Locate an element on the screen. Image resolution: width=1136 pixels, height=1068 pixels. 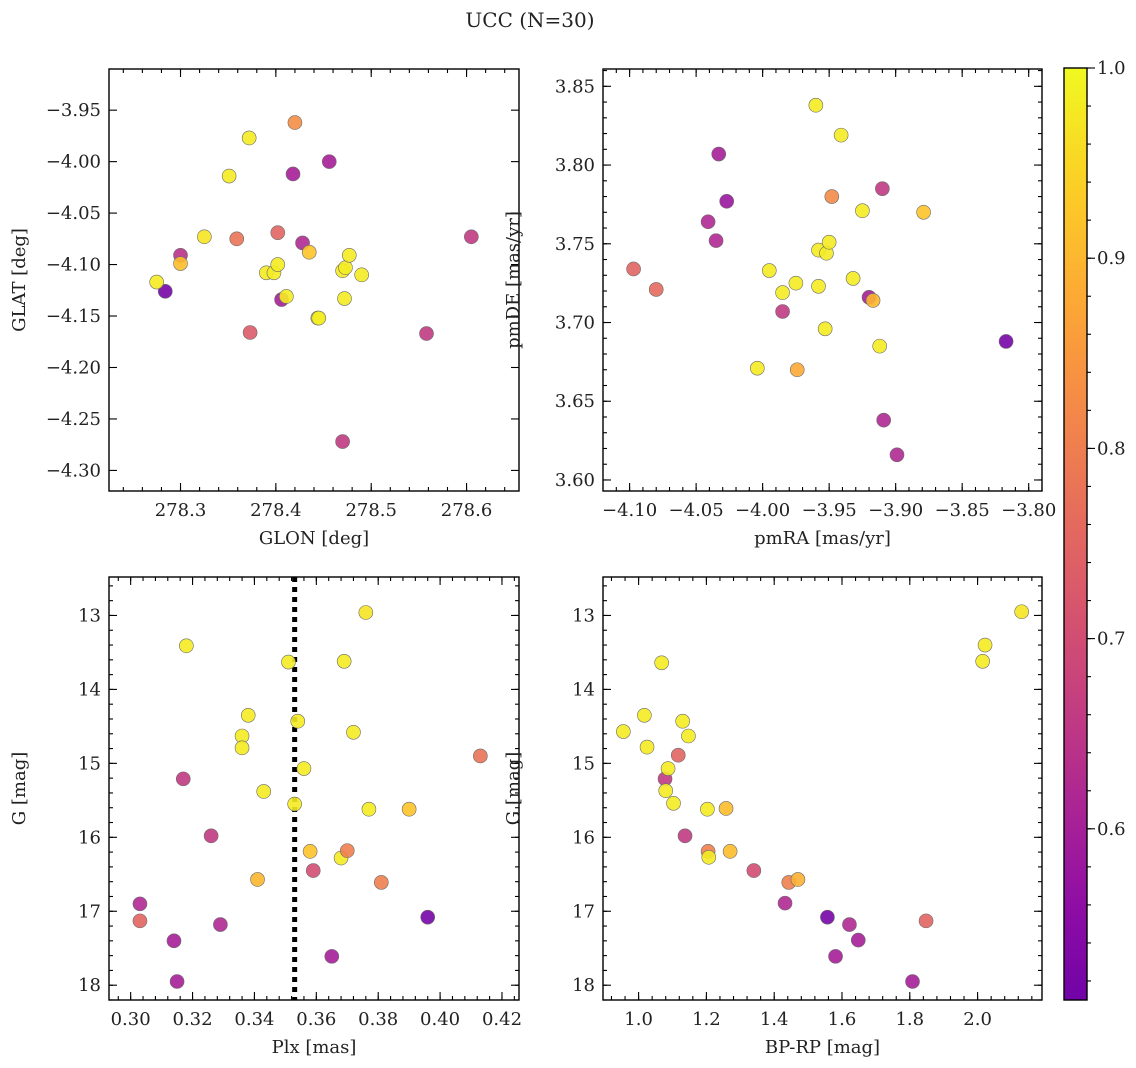
x-tick-label: 1.0 is located at coordinates (638, 1019).